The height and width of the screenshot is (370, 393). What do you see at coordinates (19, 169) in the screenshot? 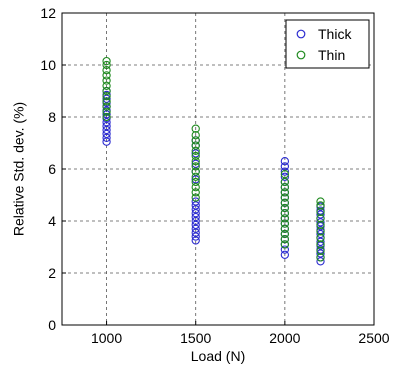
I see `y-axis-title: Relative Std. dev. (%)` at bounding box center [19, 169].